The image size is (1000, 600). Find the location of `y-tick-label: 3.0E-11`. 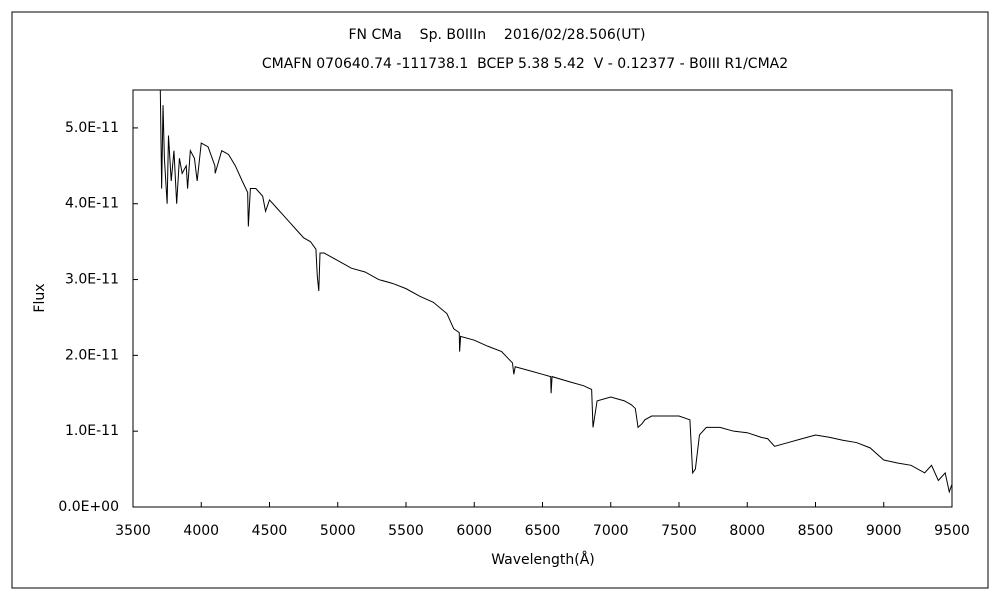

y-tick-label: 3.0E-11 is located at coordinates (92, 280).